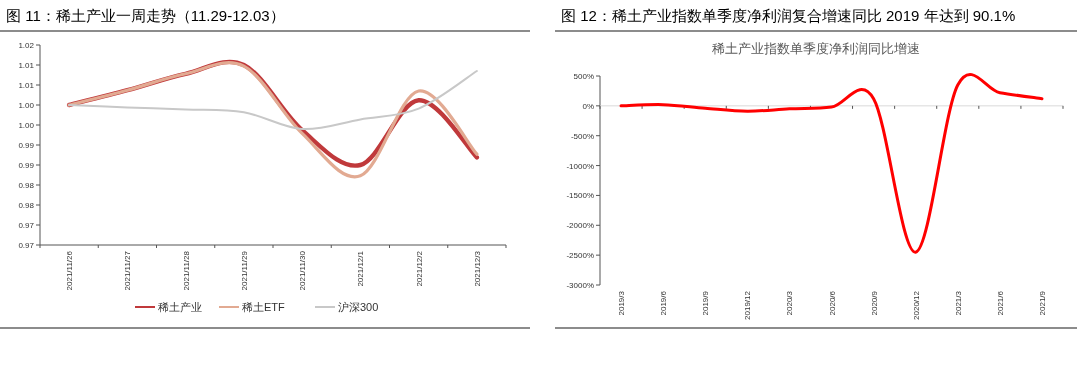  I want to click on x-tick-label: 2021/12/2, so click(419, 268).